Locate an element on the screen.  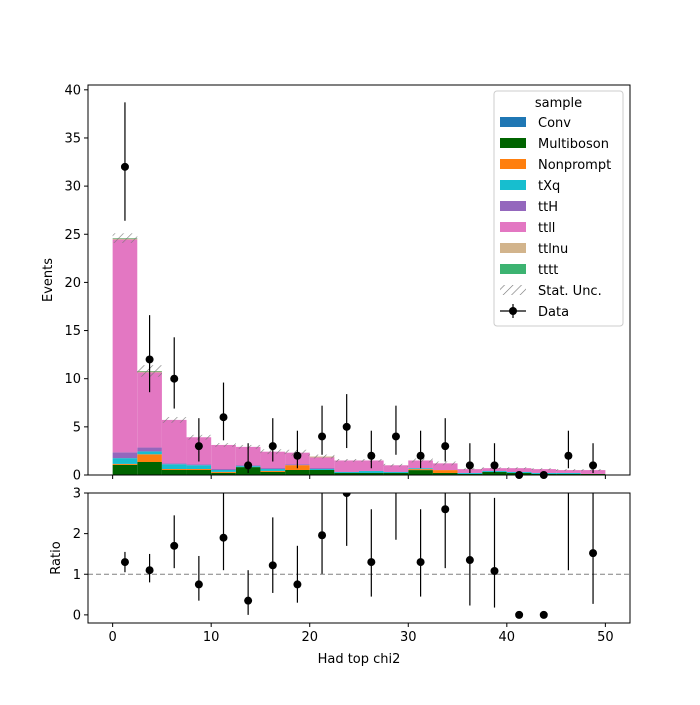
legend-label: ttH is located at coordinates (548, 207).